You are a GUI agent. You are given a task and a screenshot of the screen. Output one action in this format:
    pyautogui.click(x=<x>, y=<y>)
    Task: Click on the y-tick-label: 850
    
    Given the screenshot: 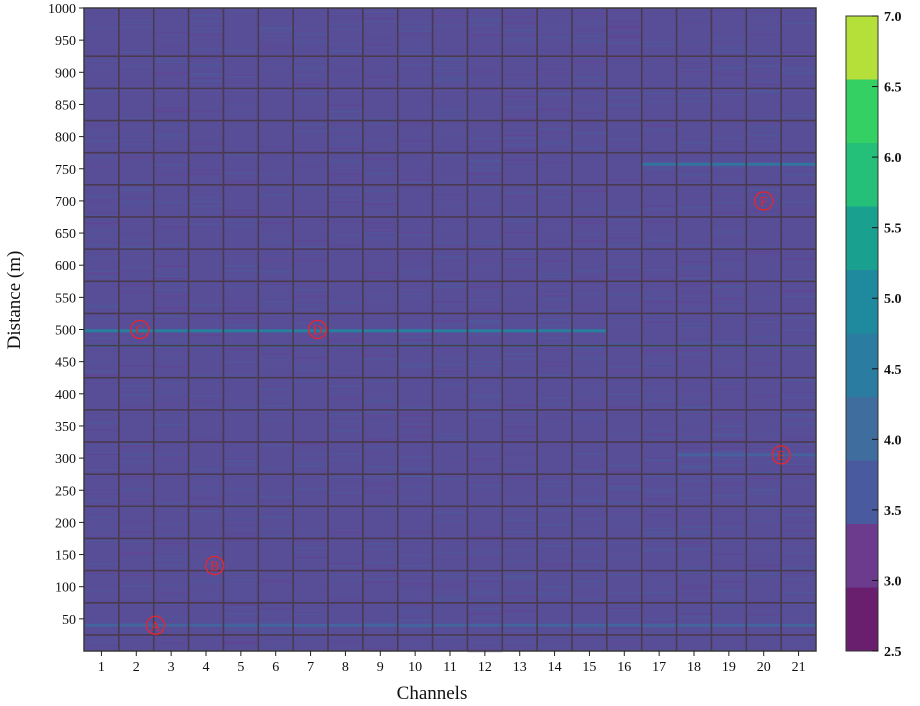 What is the action you would take?
    pyautogui.click(x=65, y=105)
    